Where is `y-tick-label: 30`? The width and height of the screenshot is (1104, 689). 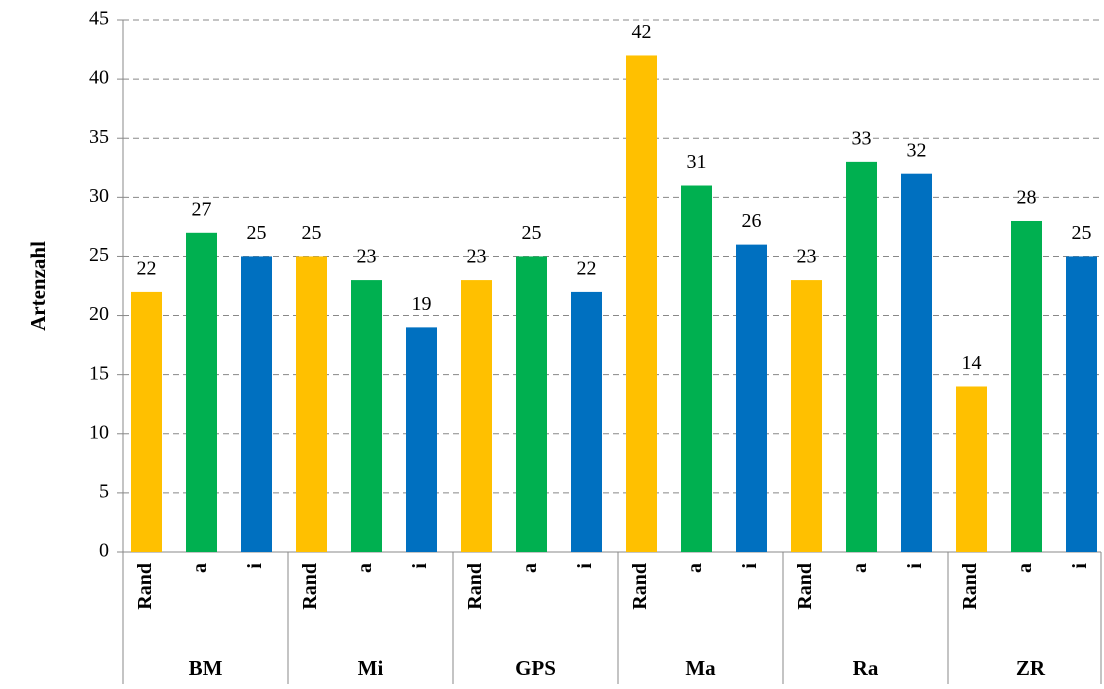 y-tick-label: 30 is located at coordinates (99, 196).